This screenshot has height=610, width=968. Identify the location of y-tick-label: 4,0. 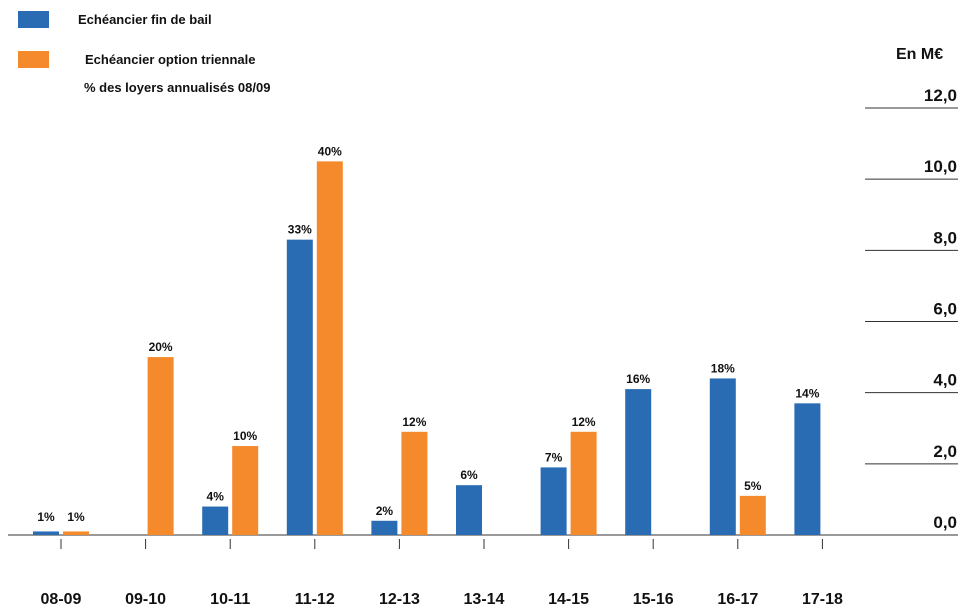
(945, 380).